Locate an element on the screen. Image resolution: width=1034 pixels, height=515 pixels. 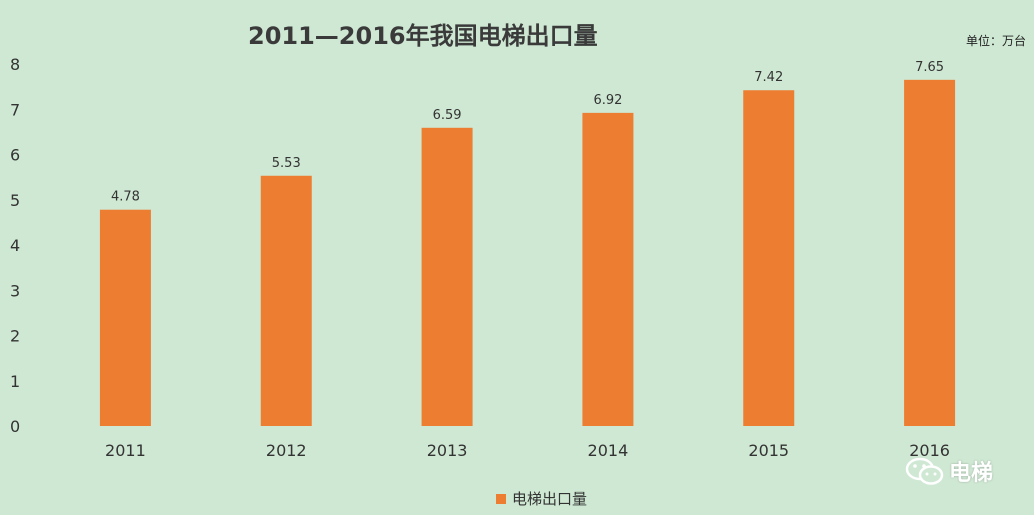
wechat-icon is located at coordinates (924, 471).